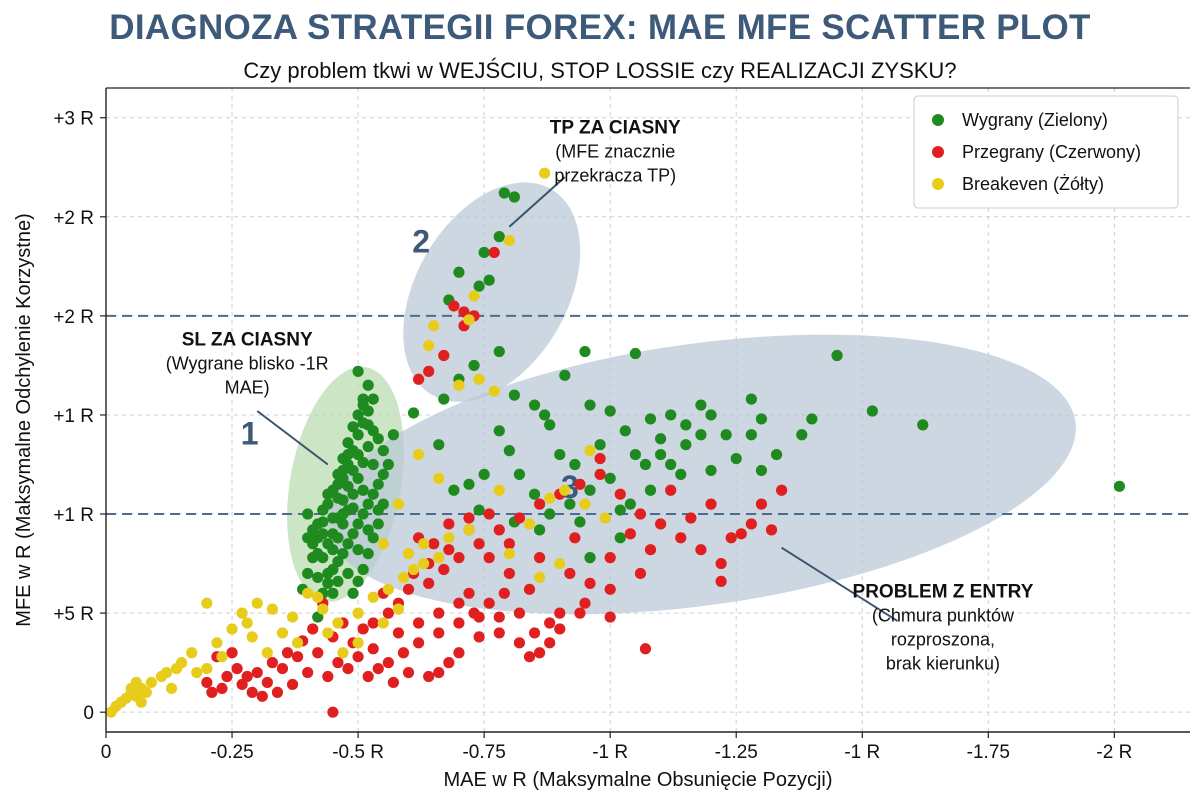 Image resolution: width=1200 pixels, height=800 pixels. What do you see at coordinates (943, 639) in the screenshot?
I see `annotation-line-entry: rozproszona,` at bounding box center [943, 639].